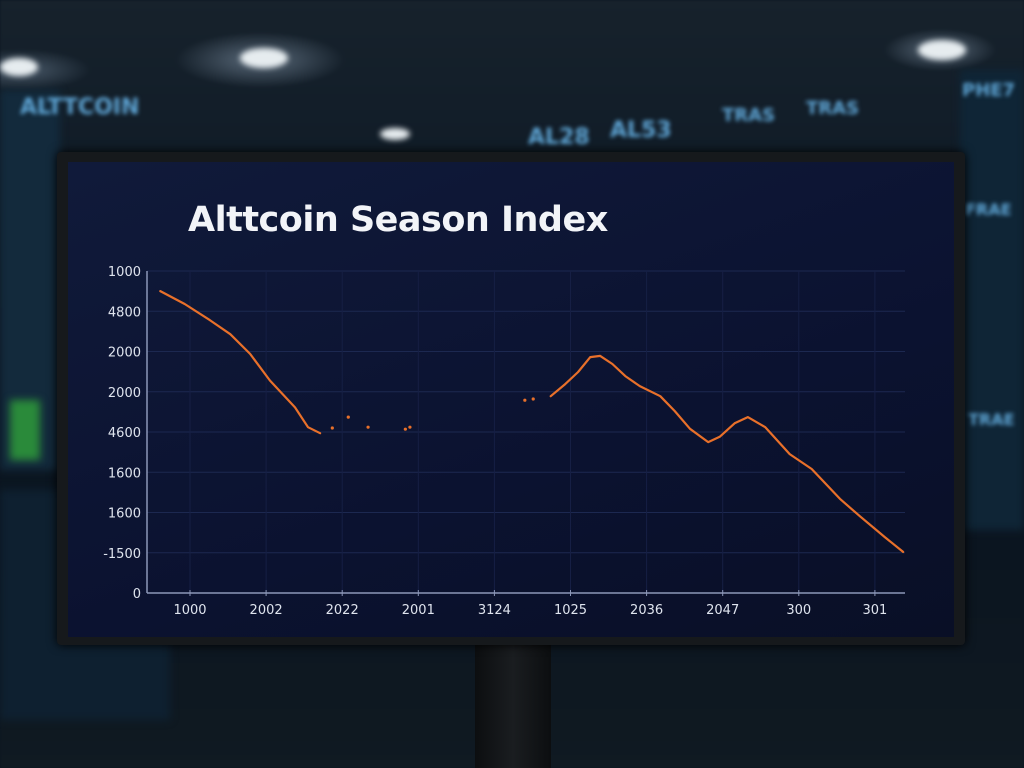 This screenshot has height=768, width=1024. What do you see at coordinates (189, 610) in the screenshot?
I see `x-tick-label: 1000` at bounding box center [189, 610].